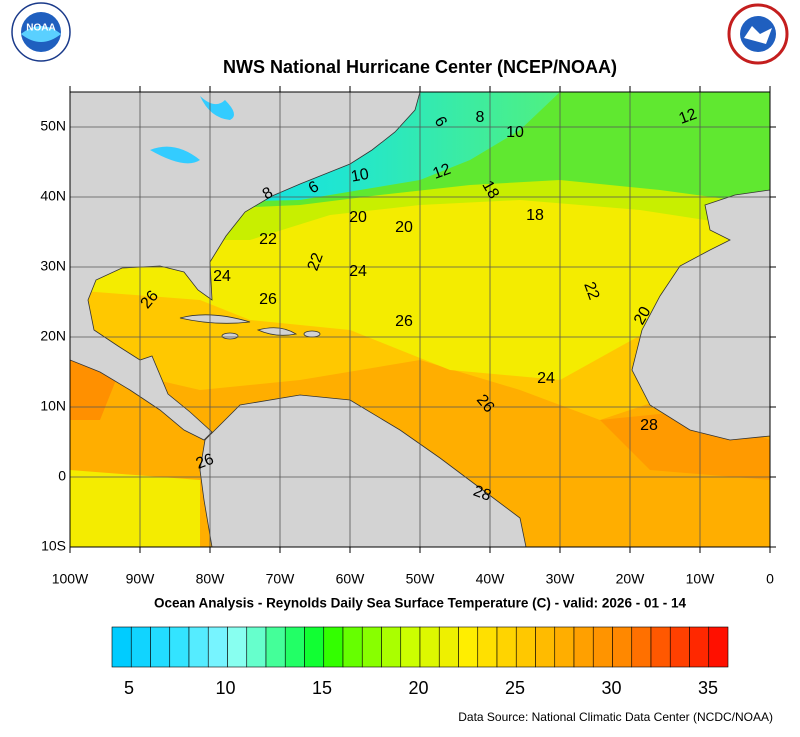  I want to click on colorbar: 5 10 15 20 25 30 35, so click(420, 662).